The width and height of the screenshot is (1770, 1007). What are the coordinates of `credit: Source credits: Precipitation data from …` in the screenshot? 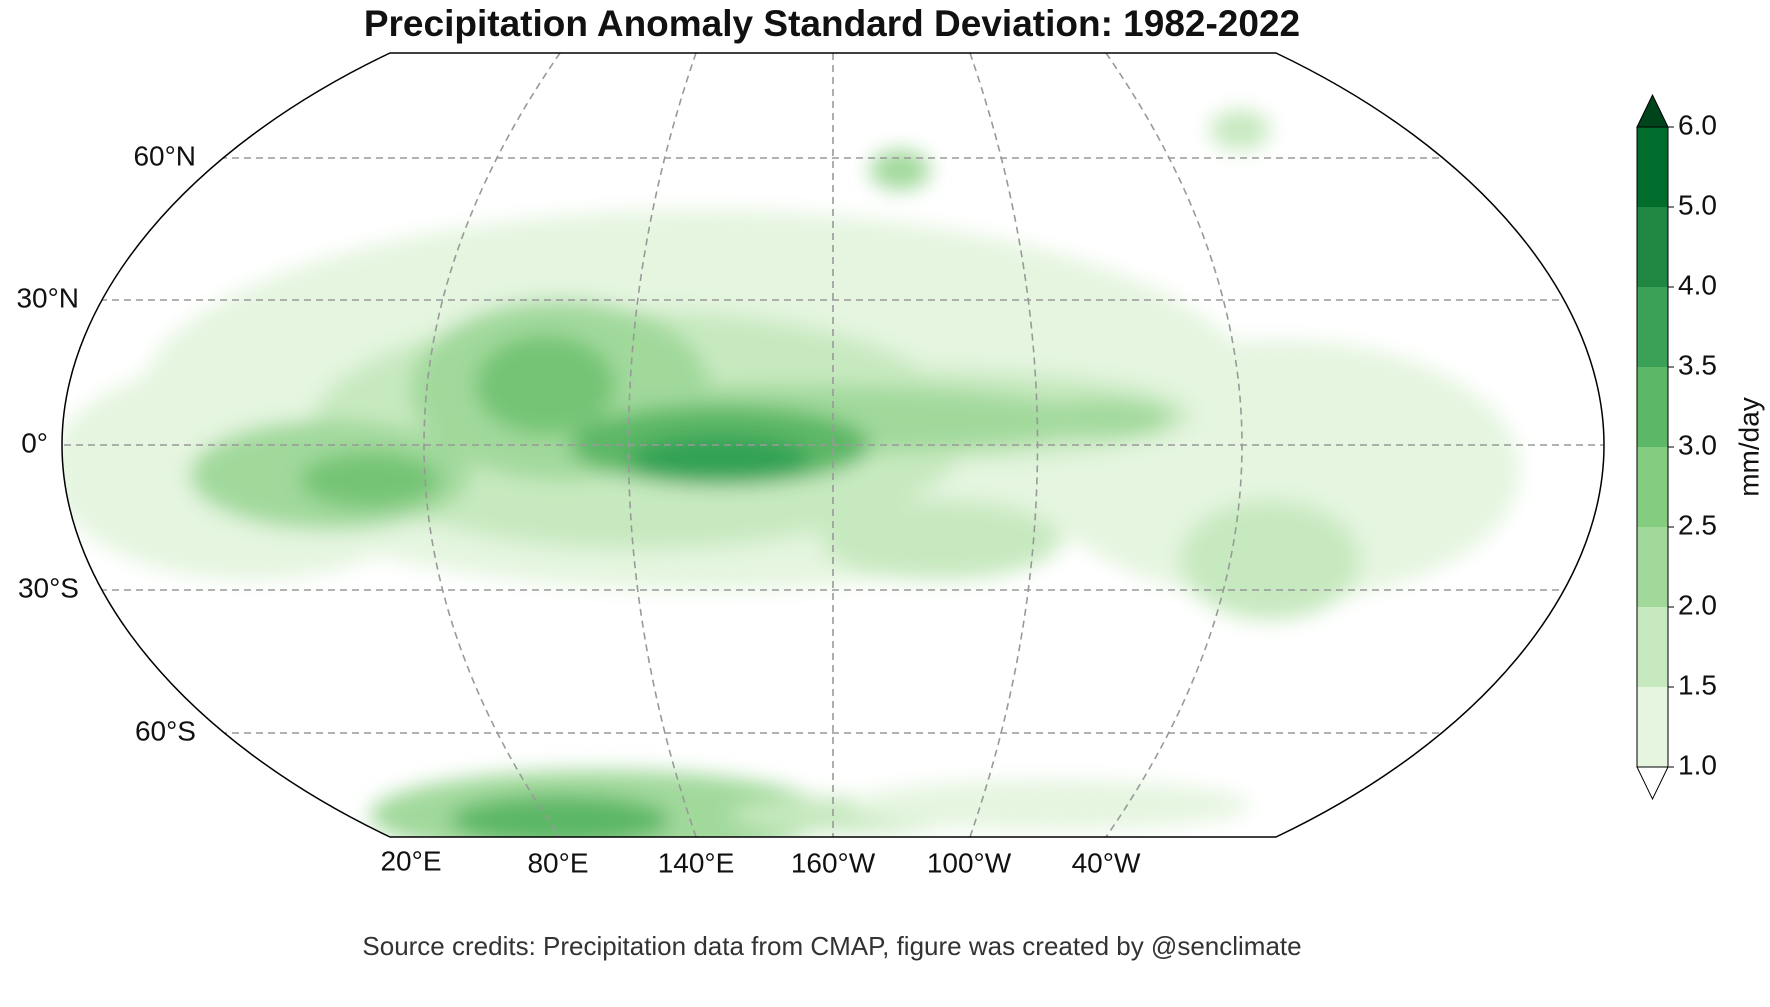 It's located at (831, 946).